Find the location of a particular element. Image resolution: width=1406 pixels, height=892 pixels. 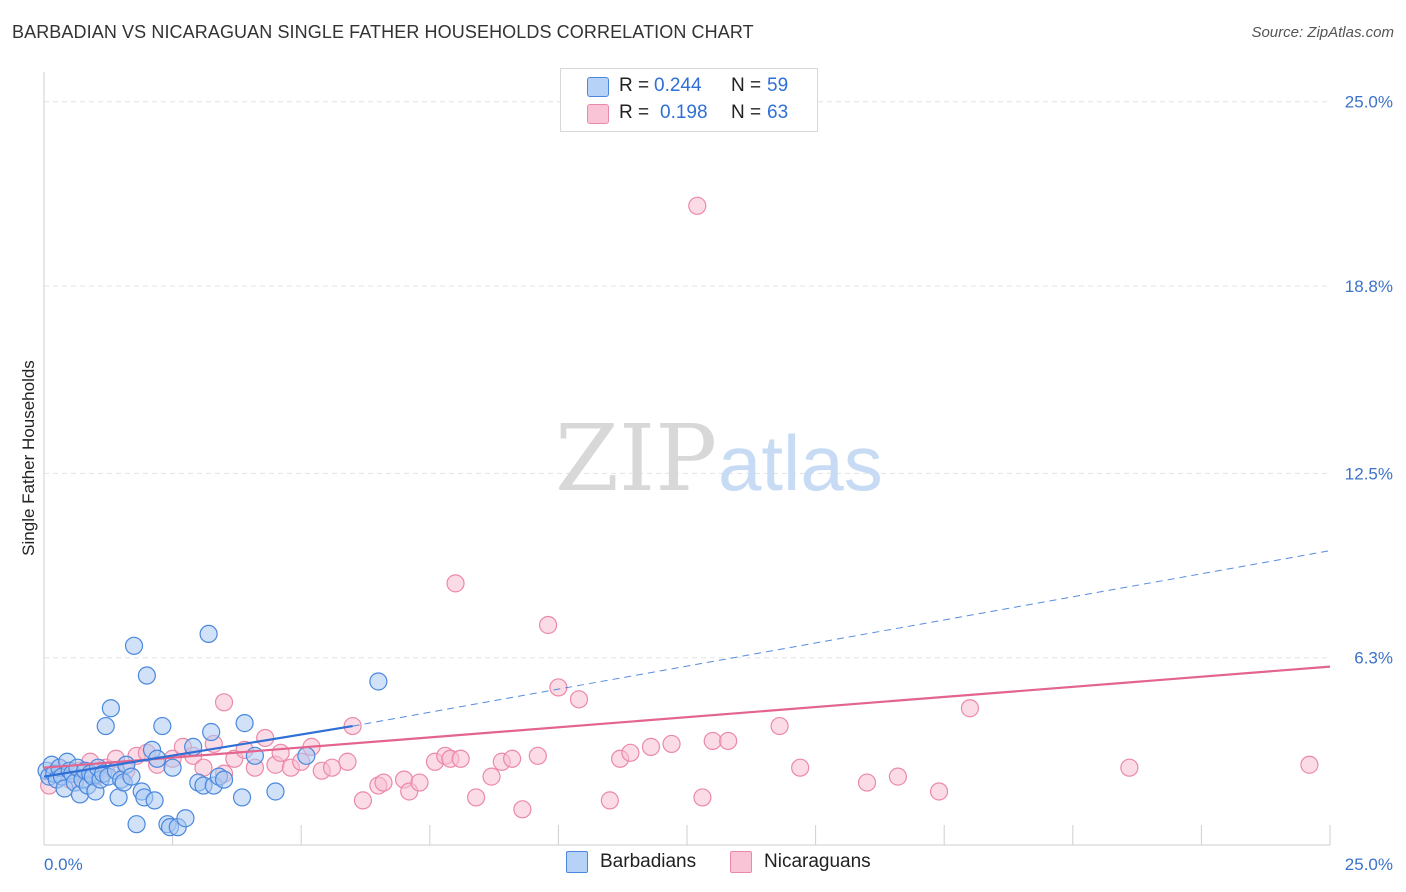

x-tick-label: 0.0% is located at coordinates (63, 864).